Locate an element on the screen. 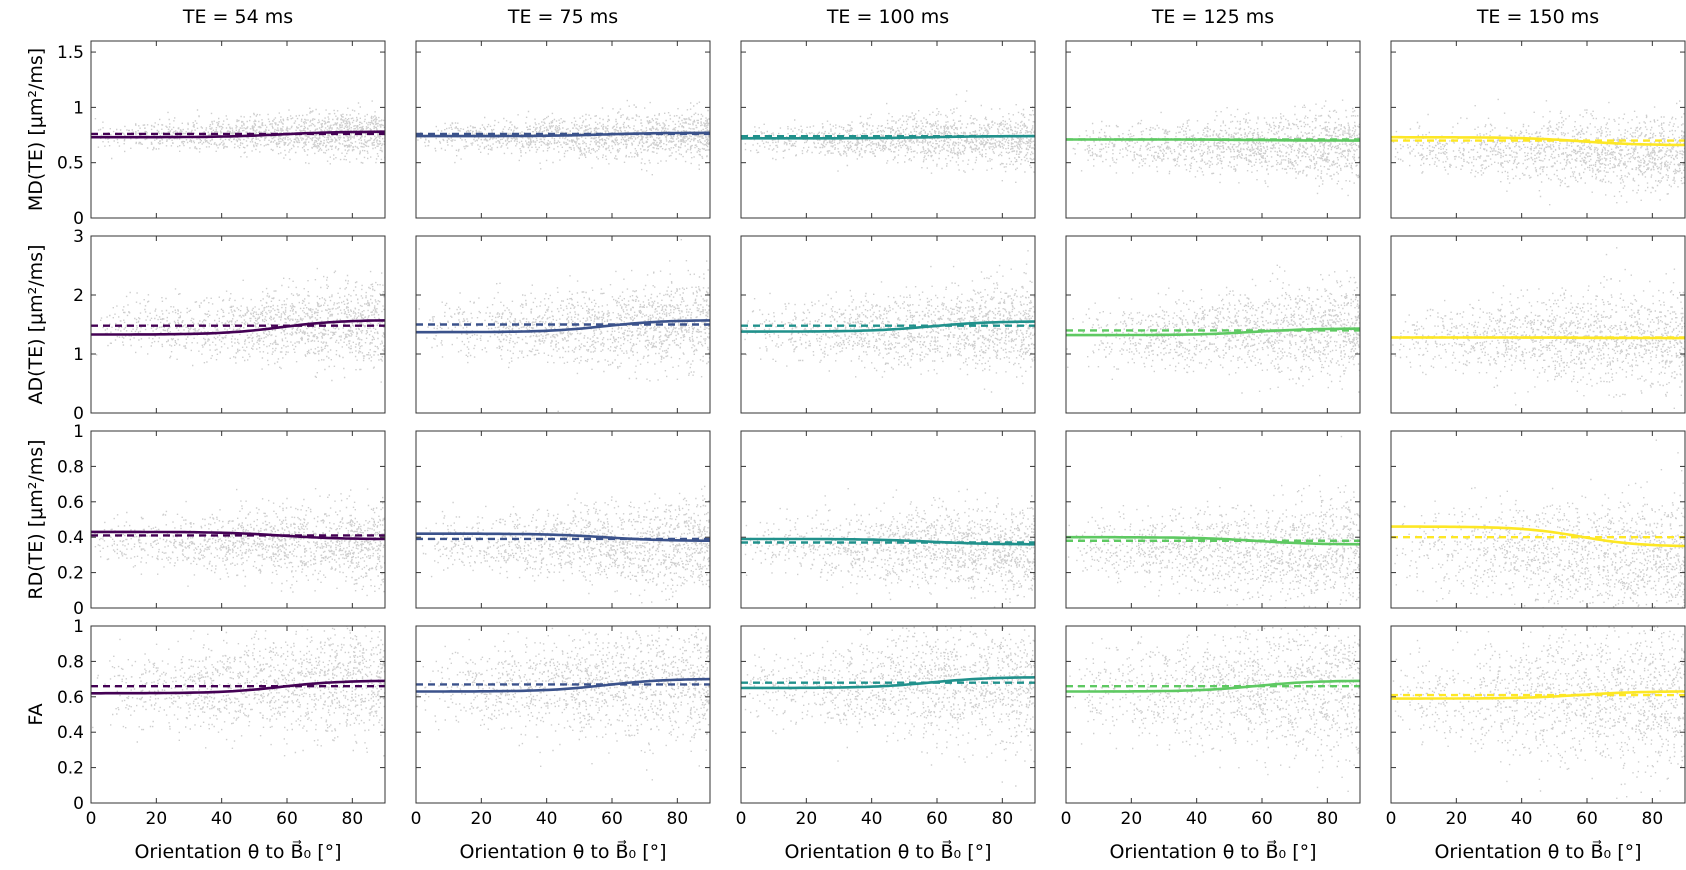 This screenshot has height=870, width=1686. panel: 0 0.5 1 1.5 is located at coordinates (221, 134).